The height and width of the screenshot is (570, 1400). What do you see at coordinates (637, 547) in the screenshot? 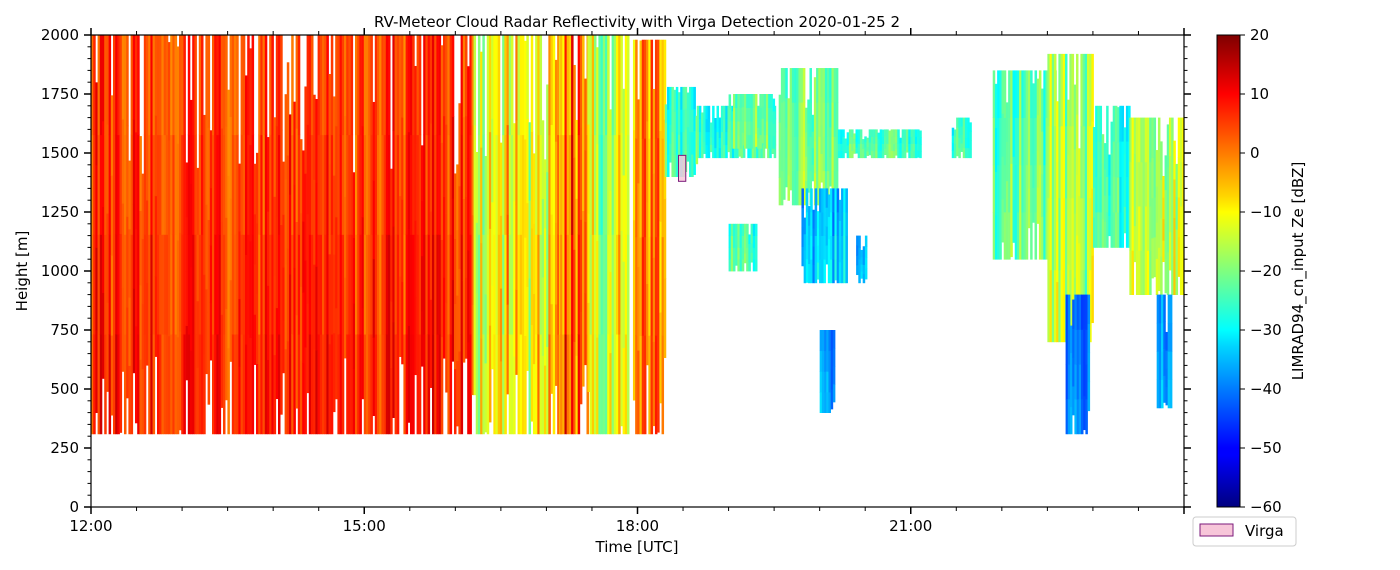
I see `x-axis-label: Time [UTC]` at bounding box center [637, 547].